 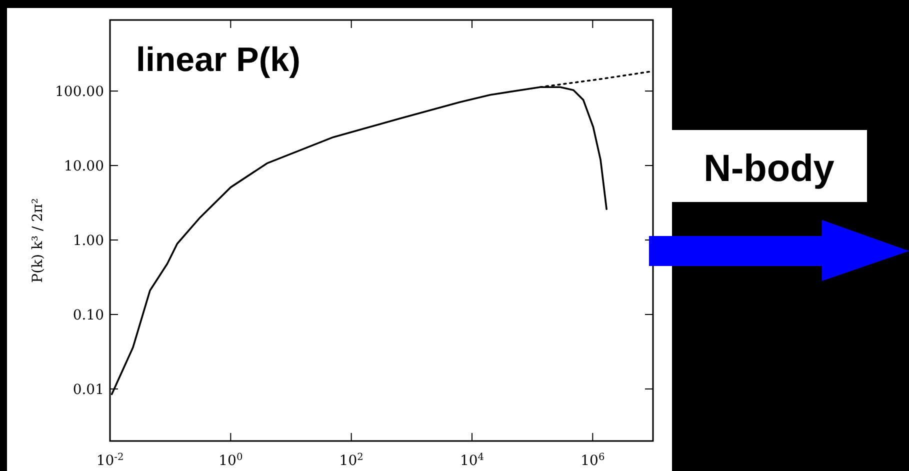 I want to click on y-tick-label: 0.10, so click(x=88, y=315).